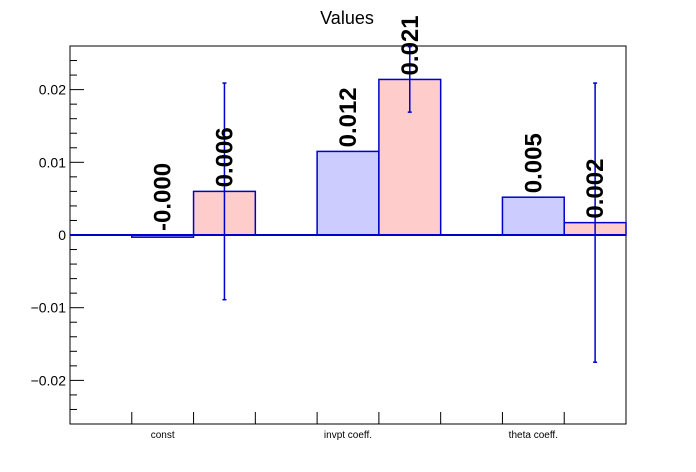 The image size is (696, 472). What do you see at coordinates (348, 435) in the screenshot?
I see `category-label: invpt coeff.` at bounding box center [348, 435].